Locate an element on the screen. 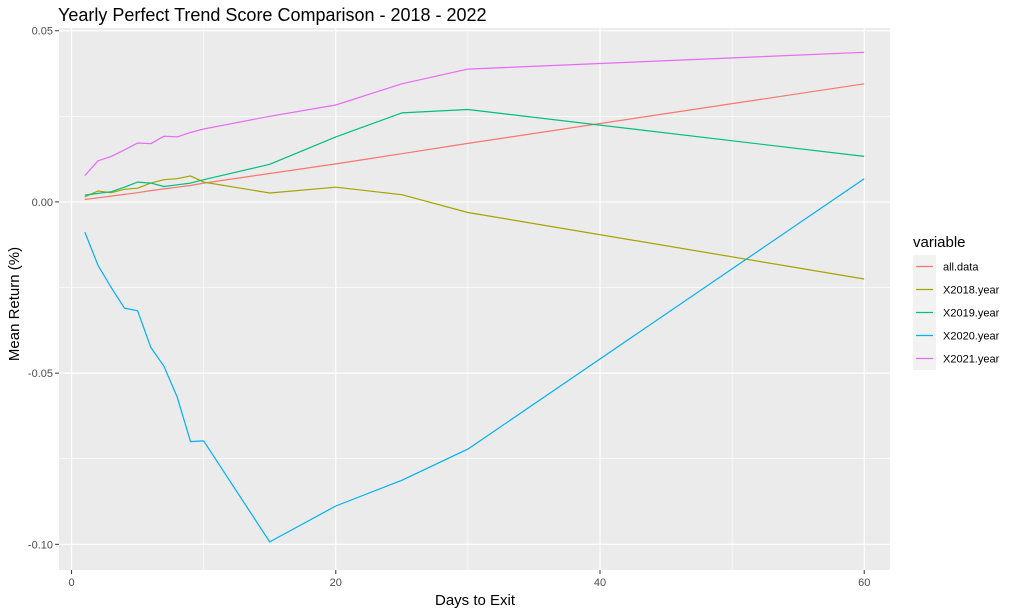 Image resolution: width=1019 pixels, height=614 pixels. x-tick-label: 0 is located at coordinates (71, 583).